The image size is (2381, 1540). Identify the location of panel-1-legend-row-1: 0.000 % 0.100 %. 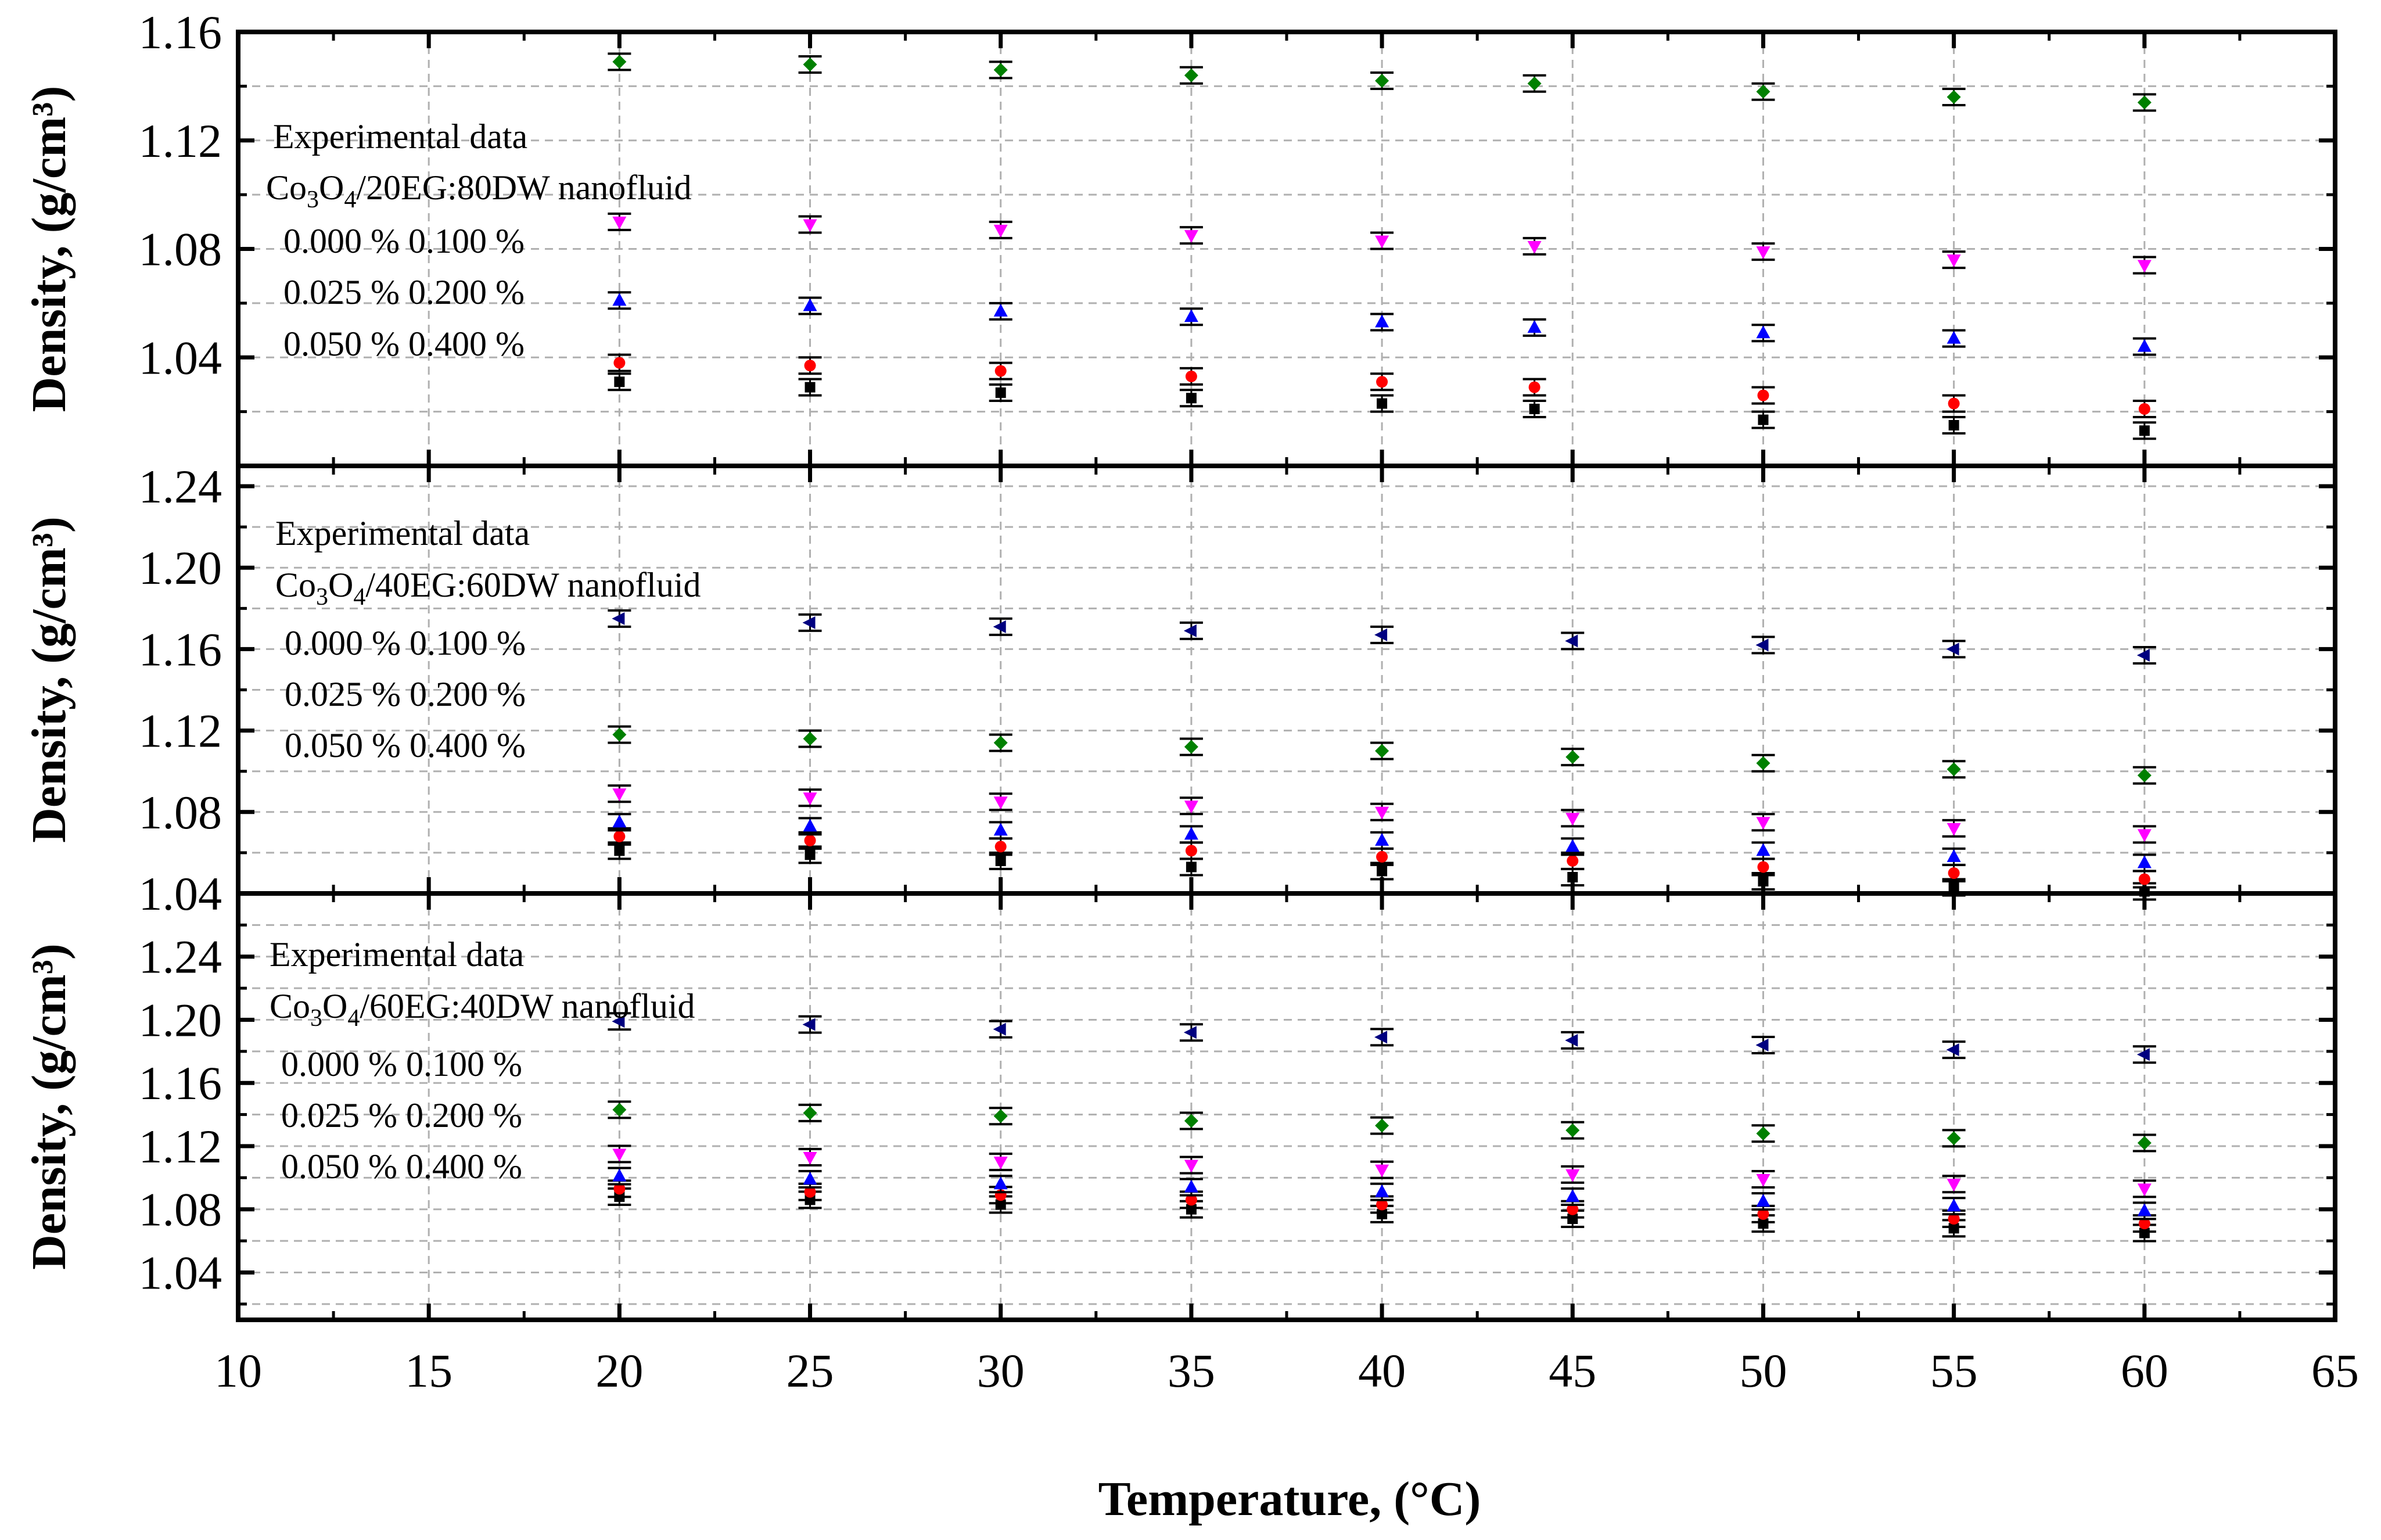
(404, 241).